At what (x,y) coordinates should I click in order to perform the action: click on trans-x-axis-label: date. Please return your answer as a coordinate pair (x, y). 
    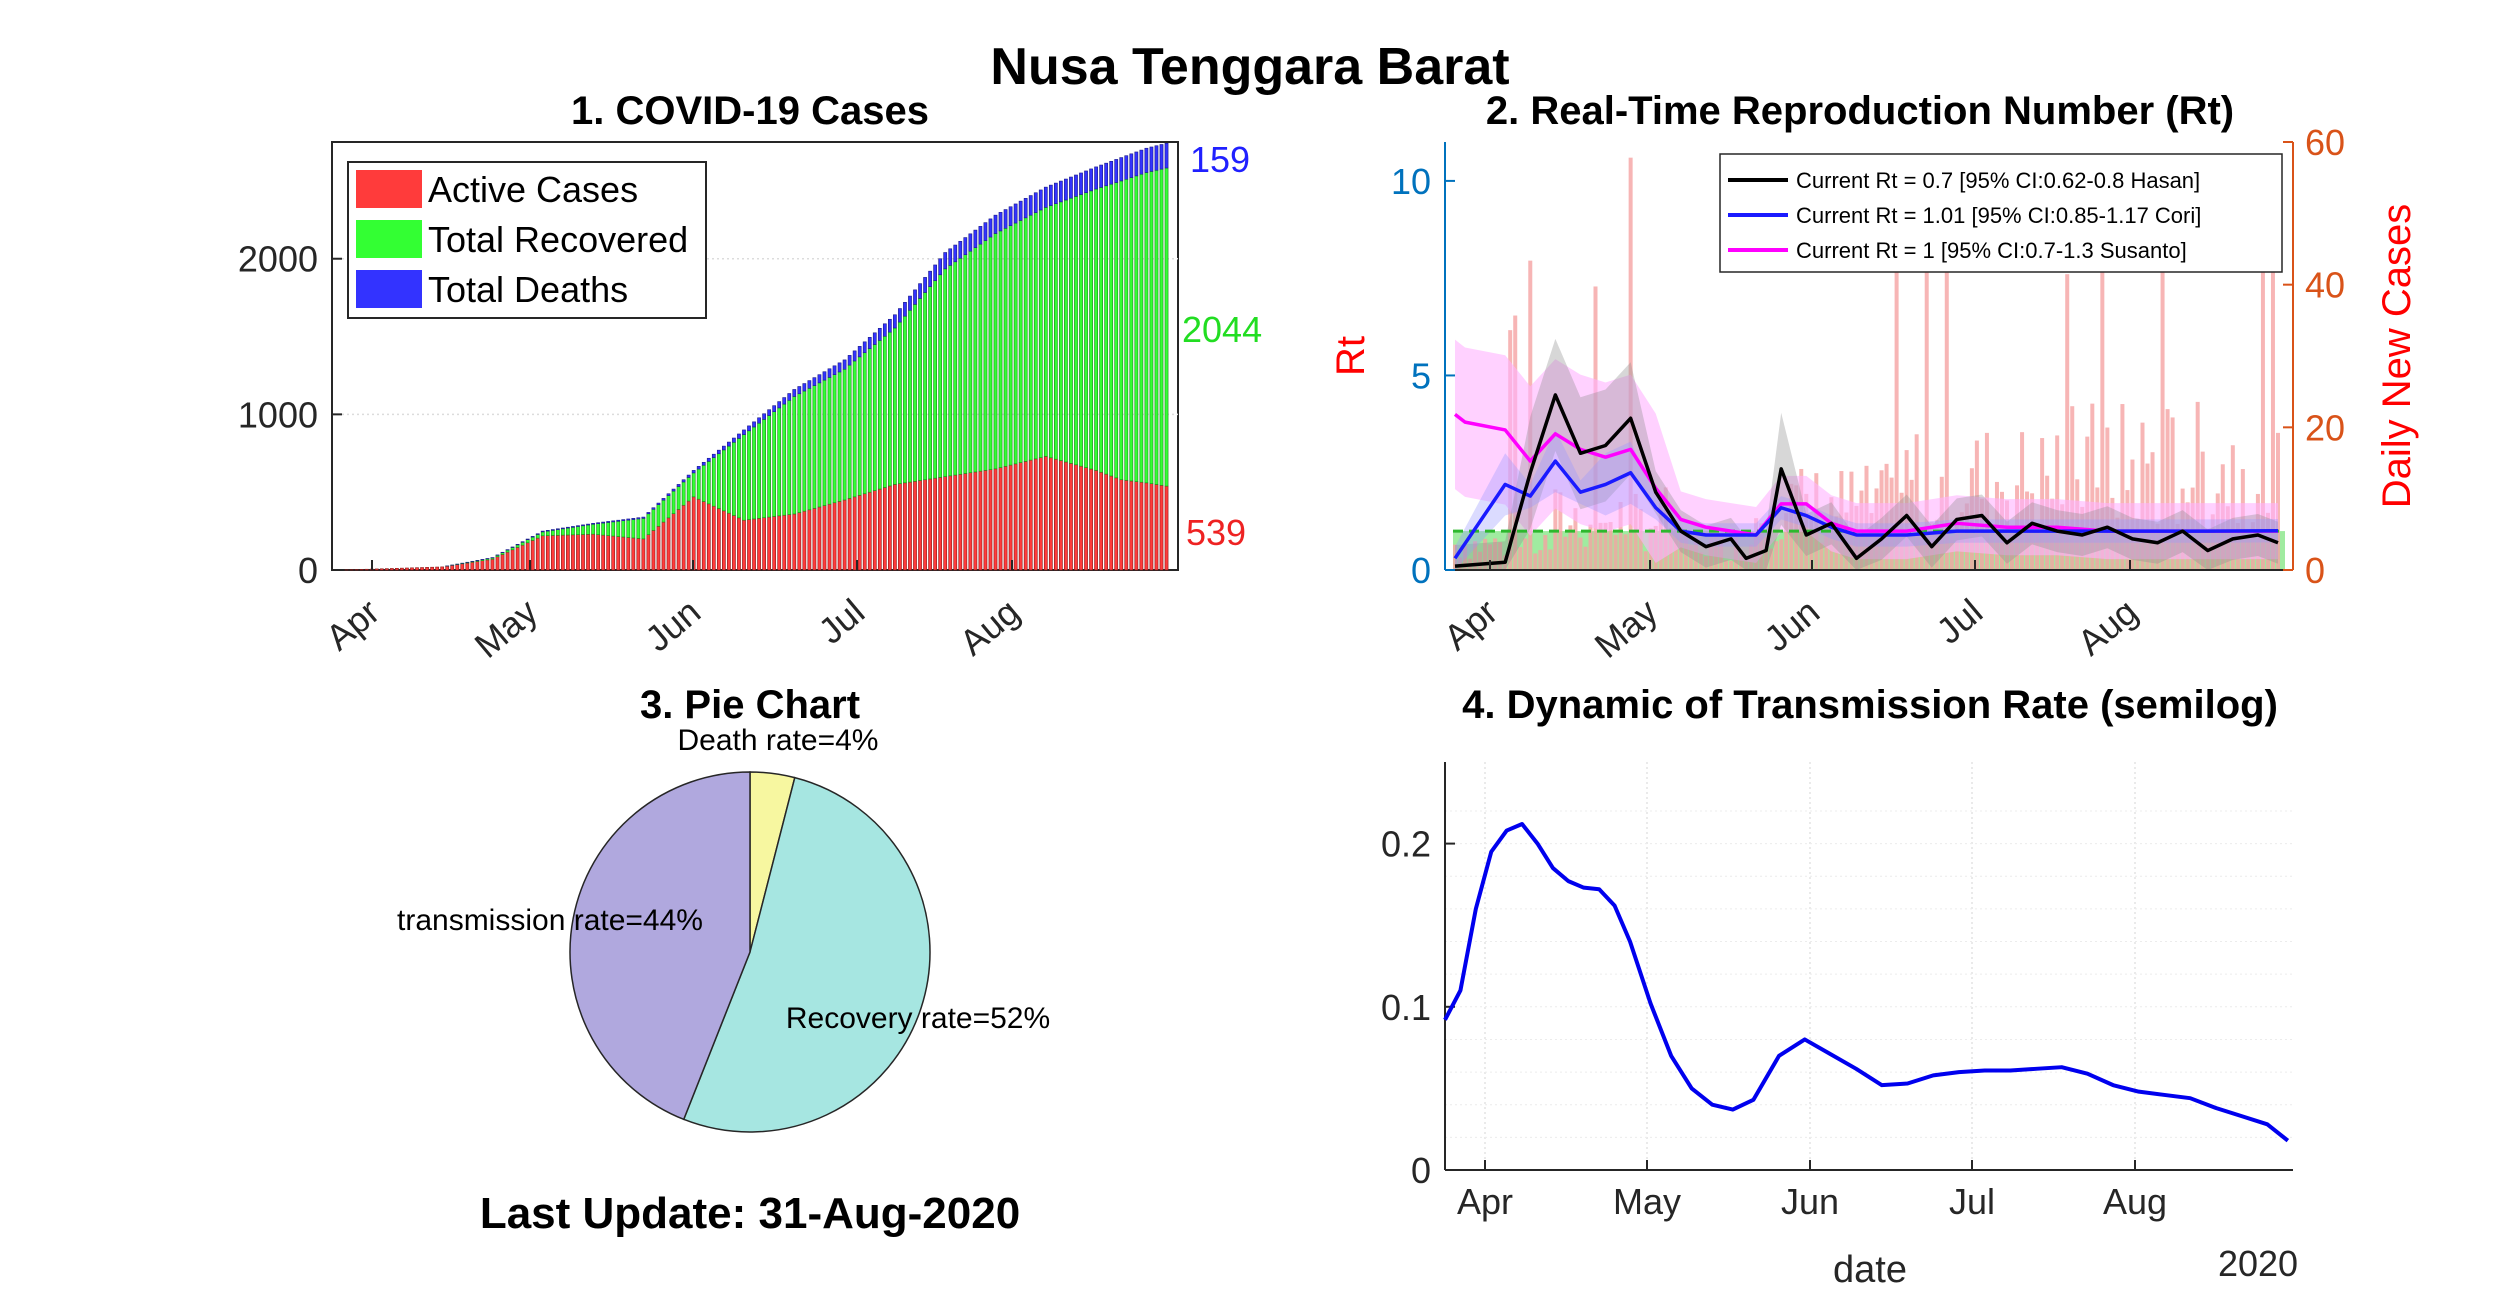
    Looking at the image, I should click on (1870, 1270).